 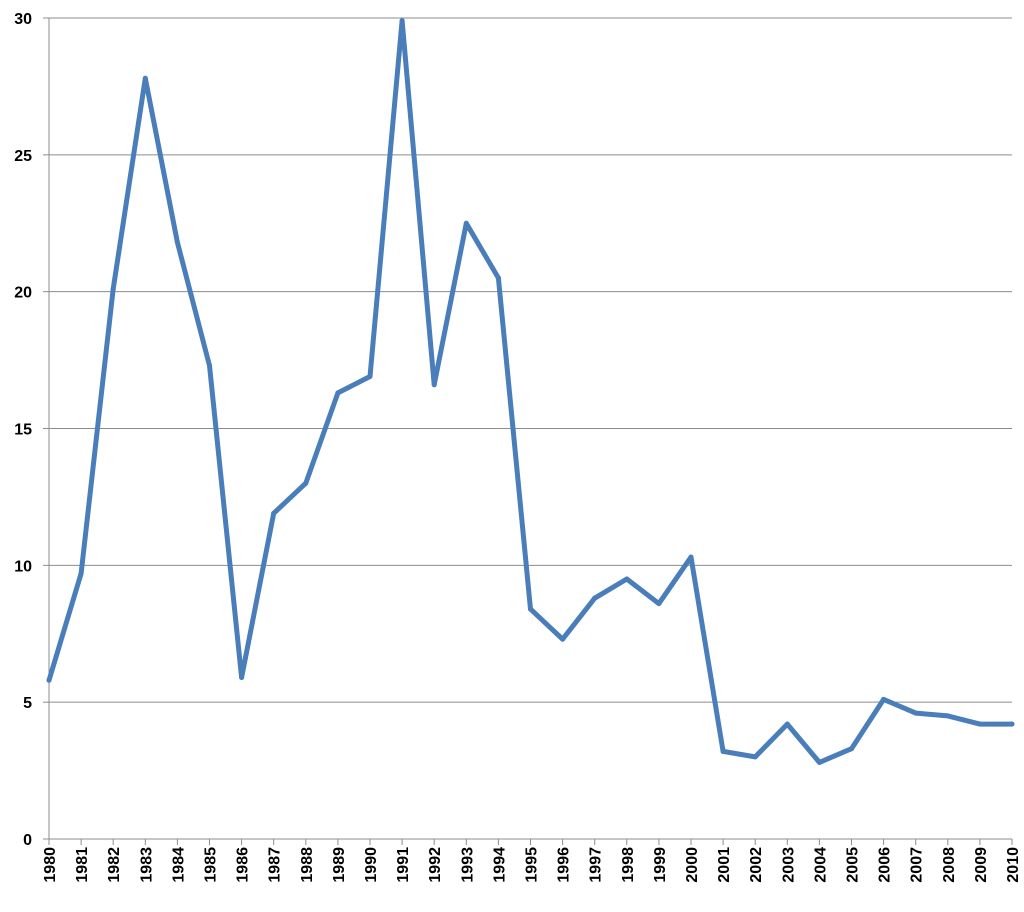 What do you see at coordinates (949, 865) in the screenshot?
I see `x-tick-label: 2008` at bounding box center [949, 865].